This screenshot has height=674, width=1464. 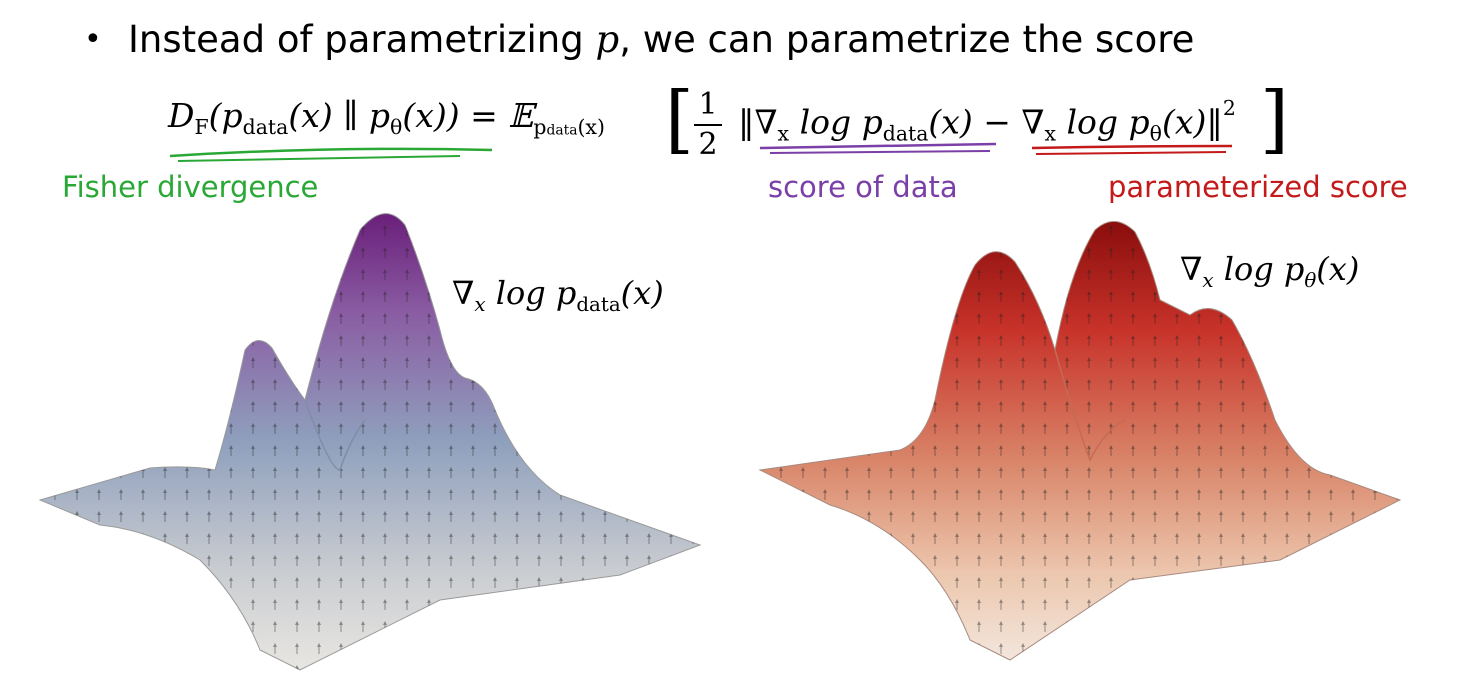 What do you see at coordinates (863, 187) in the screenshot?
I see `score-of-data-label: score of data` at bounding box center [863, 187].